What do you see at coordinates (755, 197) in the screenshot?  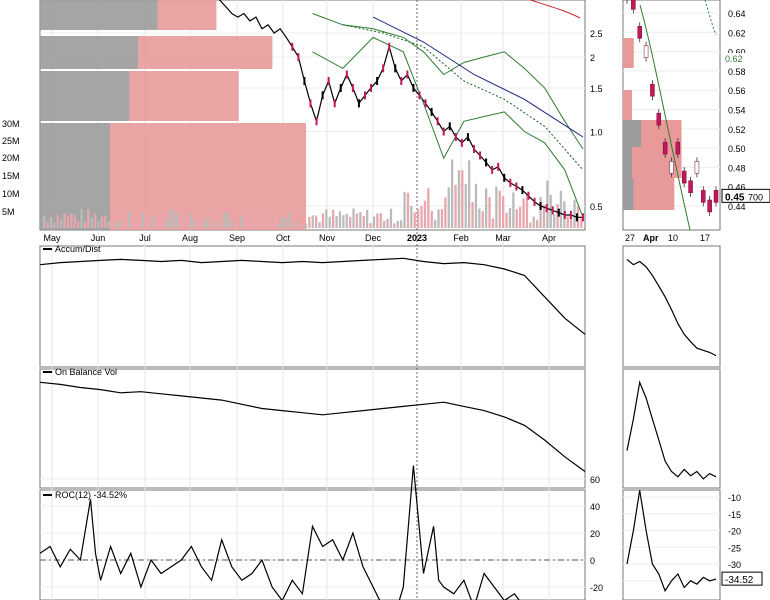 I see `last-price-extra: 700` at bounding box center [755, 197].